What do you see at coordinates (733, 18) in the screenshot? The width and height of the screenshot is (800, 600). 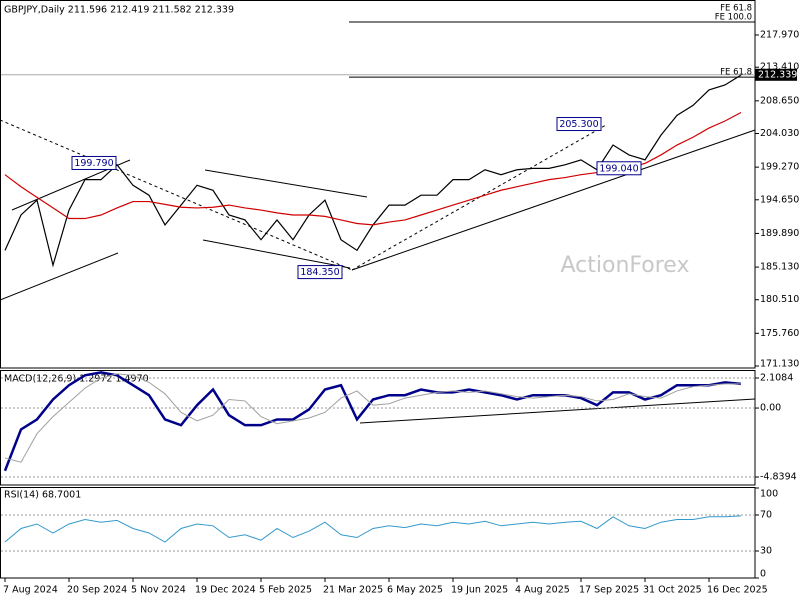 I see `fe-label: FE 100.0` at bounding box center [733, 18].